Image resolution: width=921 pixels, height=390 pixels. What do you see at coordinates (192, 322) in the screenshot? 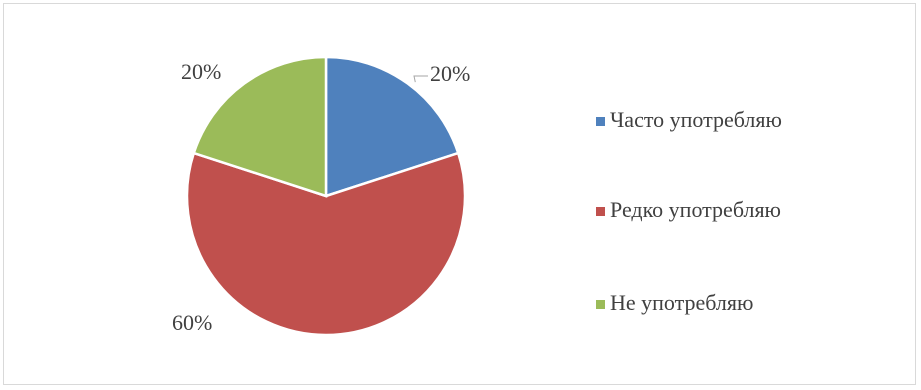
I see `data-label-2: 60%` at bounding box center [192, 322].